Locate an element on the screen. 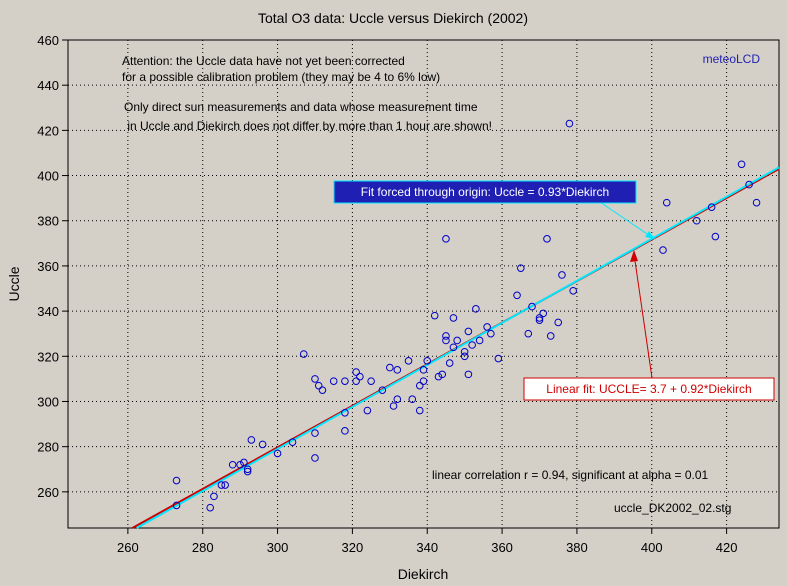 The width and height of the screenshot is (787, 586). forced-fit-arrowhead is located at coordinates (650, 235).